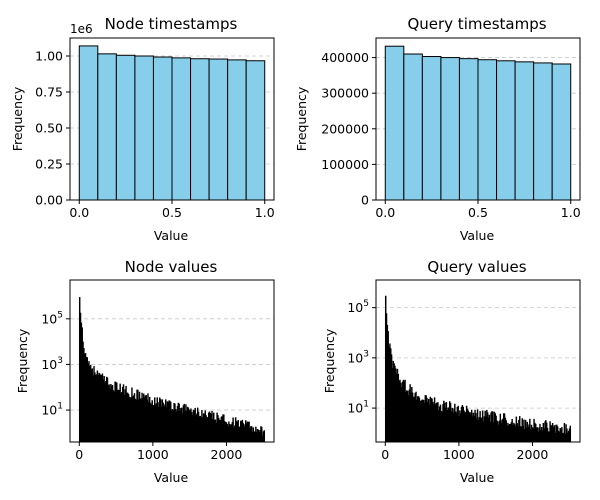  I want to click on query-timestamps-ytick-label: 200000, so click(345, 128).